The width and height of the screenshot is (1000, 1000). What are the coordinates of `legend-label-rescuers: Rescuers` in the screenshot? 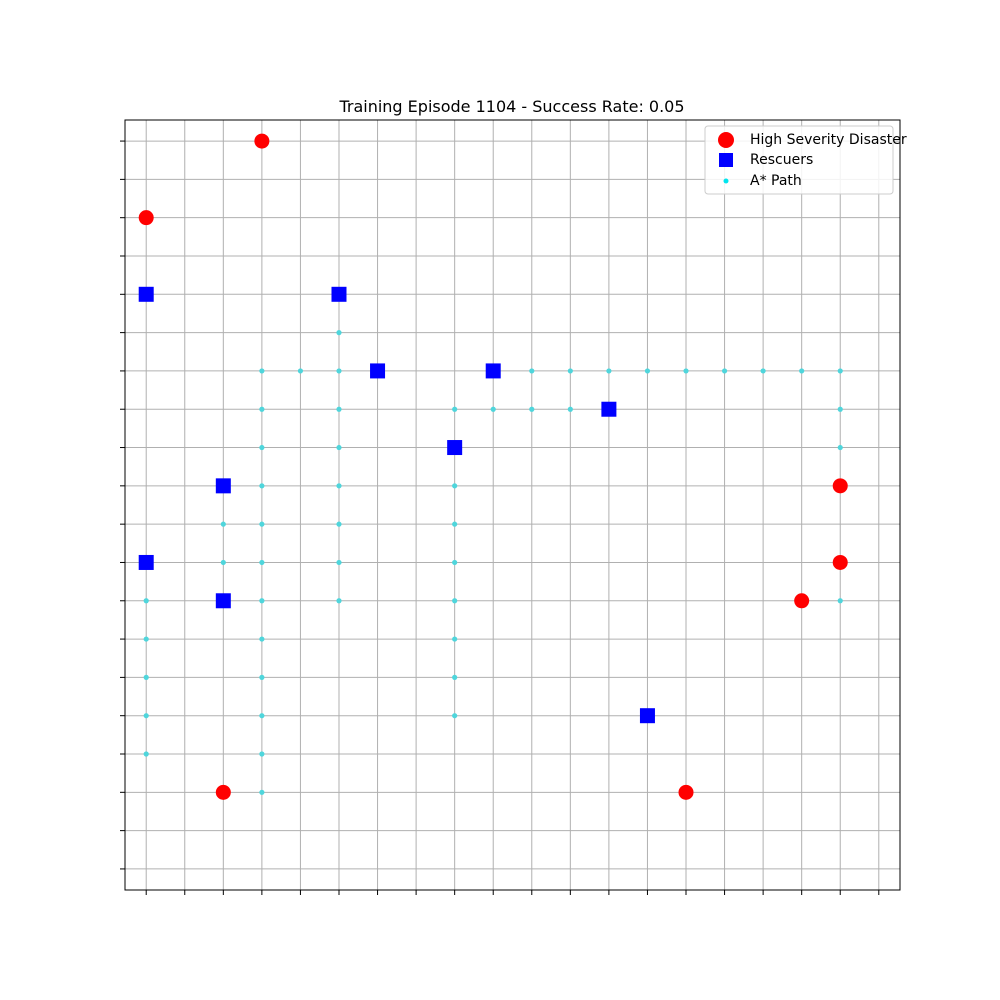 It's located at (781, 160).